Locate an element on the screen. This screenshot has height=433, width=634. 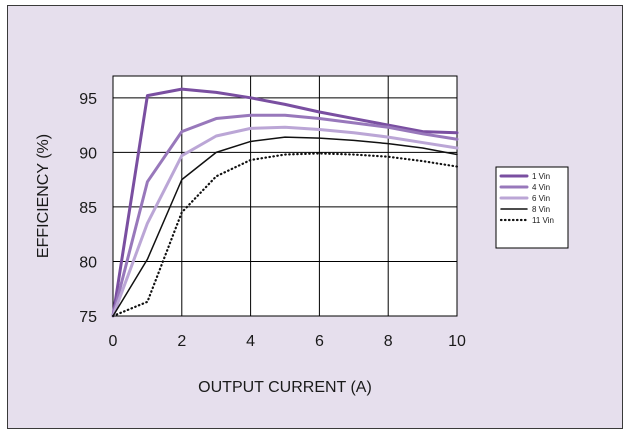
legend-label: 6 Vin is located at coordinates (541, 198).